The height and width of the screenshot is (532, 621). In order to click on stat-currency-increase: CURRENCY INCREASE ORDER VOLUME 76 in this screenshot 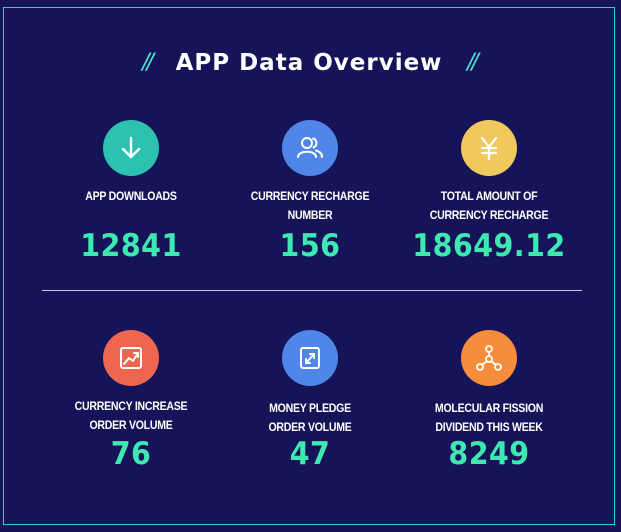, I will do `click(131, 400)`.